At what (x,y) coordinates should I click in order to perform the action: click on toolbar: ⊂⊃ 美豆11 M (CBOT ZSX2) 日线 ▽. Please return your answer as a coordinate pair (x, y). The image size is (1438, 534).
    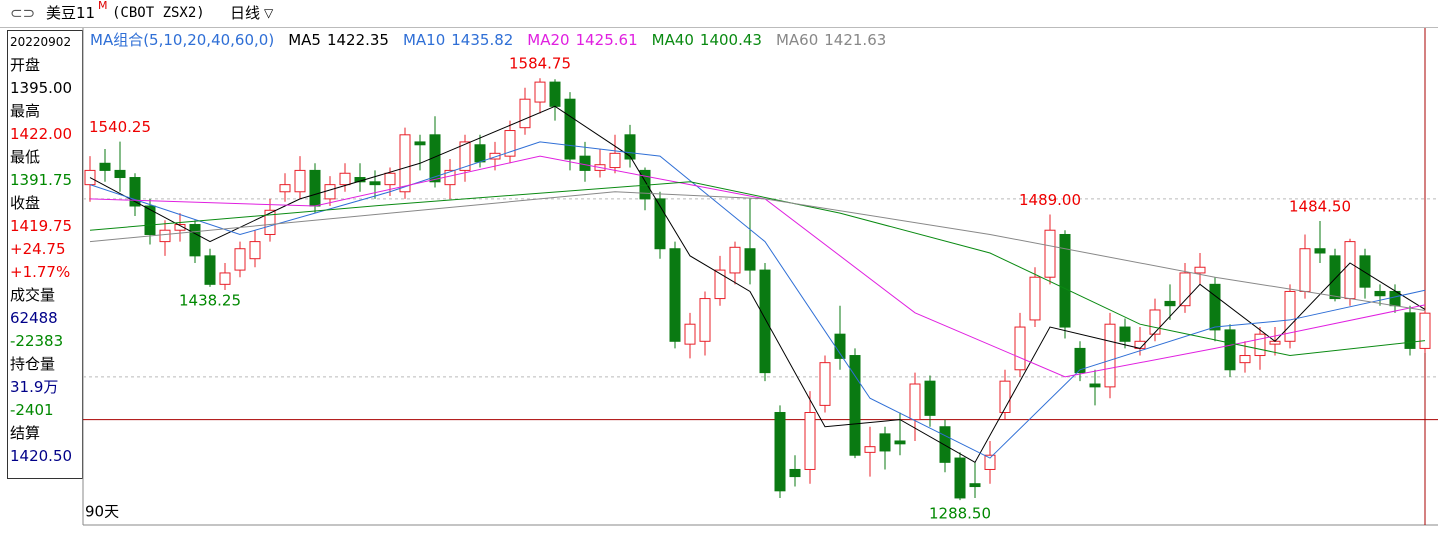
    Looking at the image, I should click on (719, 14).